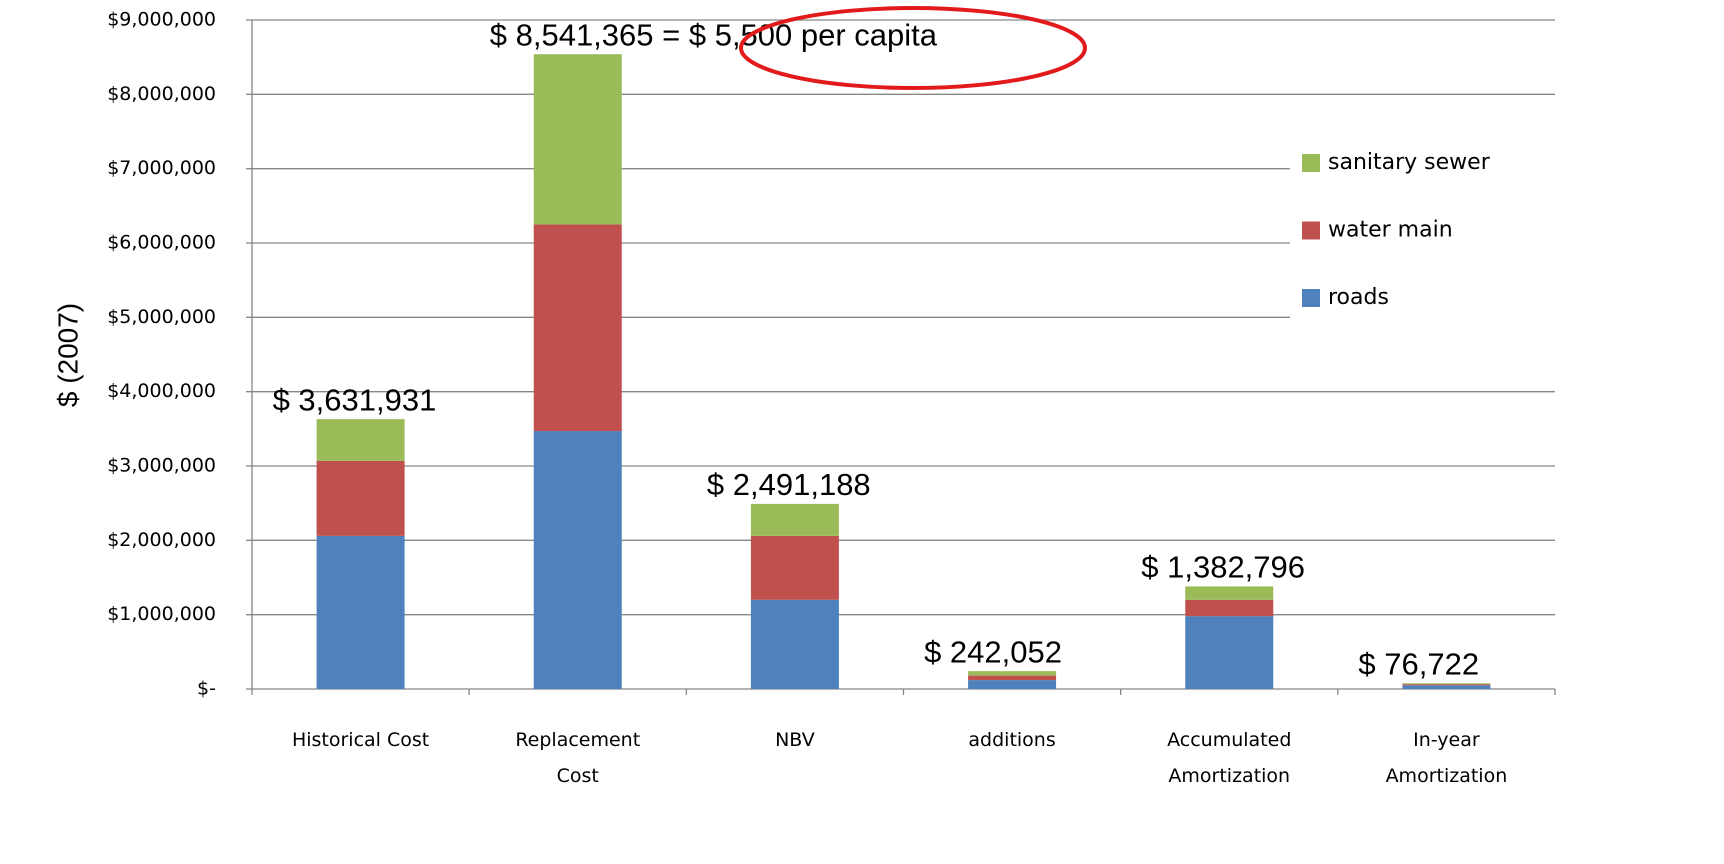 The height and width of the screenshot is (864, 1724). I want to click on y-tick-label: $9,000,000, so click(161, 20).